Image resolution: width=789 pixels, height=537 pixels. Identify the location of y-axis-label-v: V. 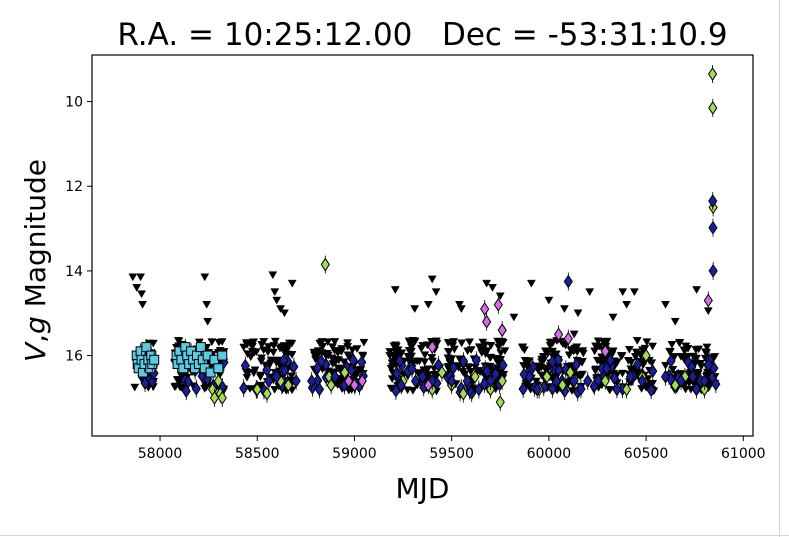
(35, 351).